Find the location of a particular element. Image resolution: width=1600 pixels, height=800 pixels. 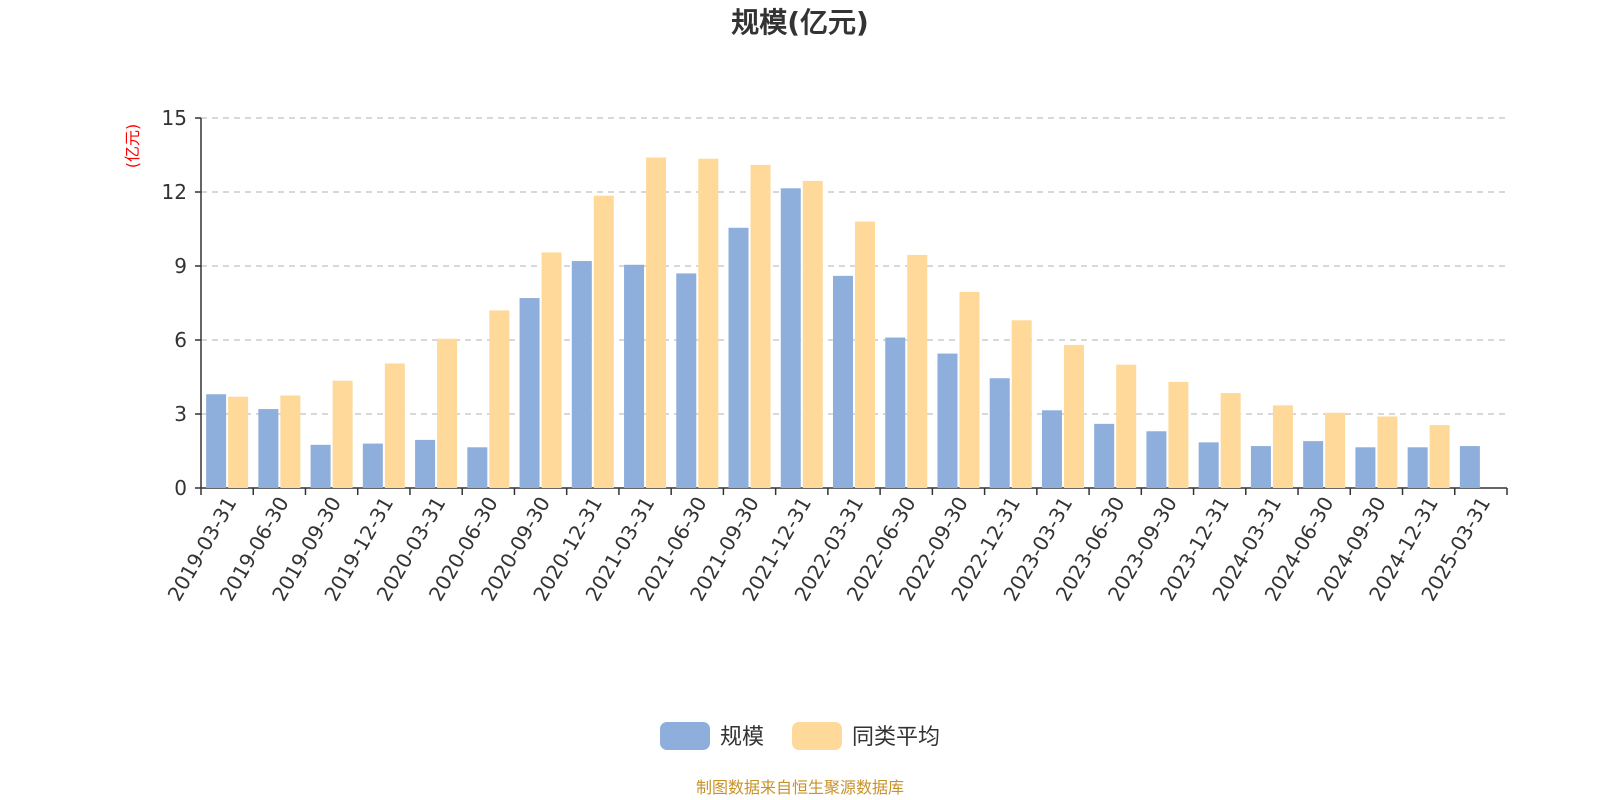

y-tick-labels: 0 3 6 9 12 15 is located at coordinates (174, 303).